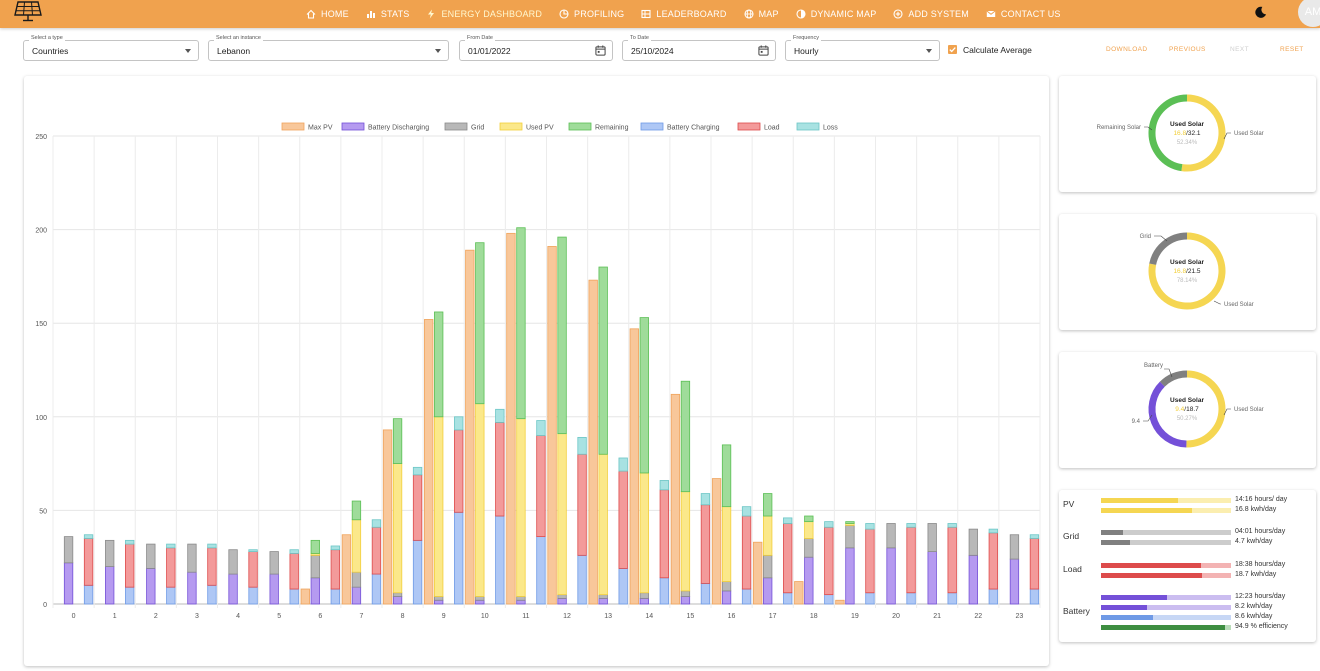 This screenshot has width=1320, height=671. What do you see at coordinates (836, 14) in the screenshot?
I see `nav-item-dynamic-map: DYNAMIC MAP` at bounding box center [836, 14].